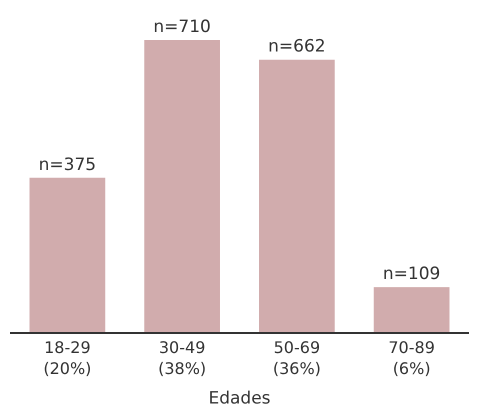 Image resolution: width=479 pixels, height=417 pixels. I want to click on data-label: n=710, so click(182, 27).